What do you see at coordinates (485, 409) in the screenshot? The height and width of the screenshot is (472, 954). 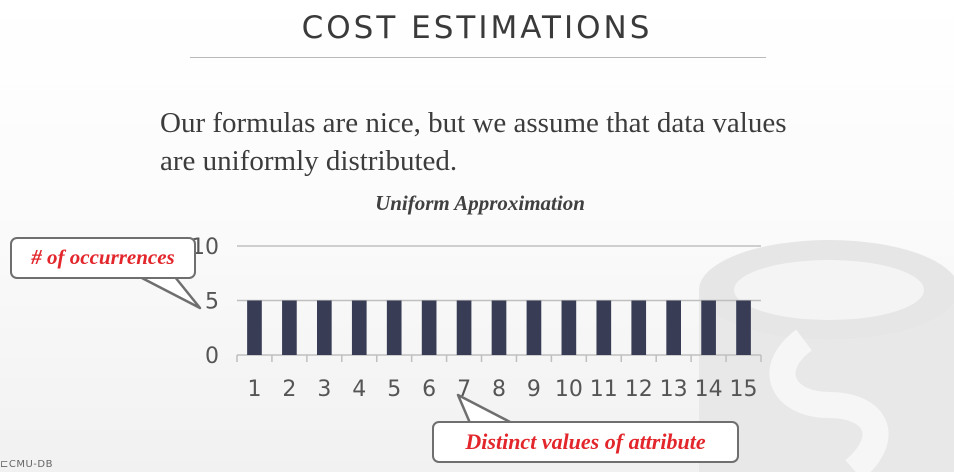 I see `distinct-values-callout-pointer` at bounding box center [485, 409].